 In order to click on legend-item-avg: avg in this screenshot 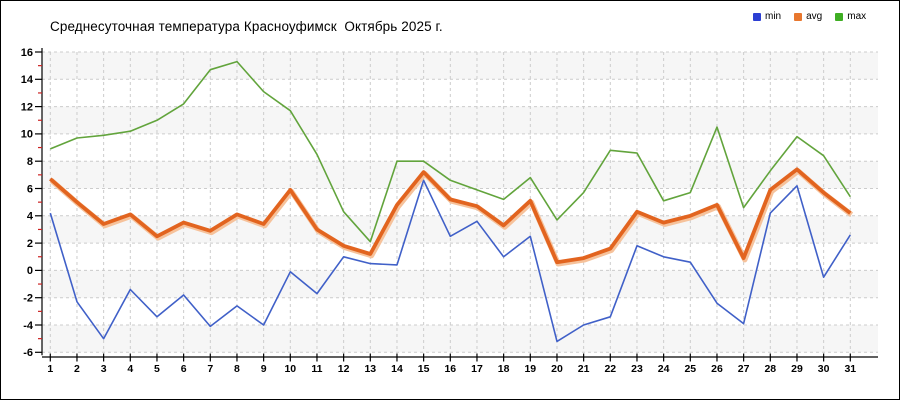, I will do `click(808, 16)`.